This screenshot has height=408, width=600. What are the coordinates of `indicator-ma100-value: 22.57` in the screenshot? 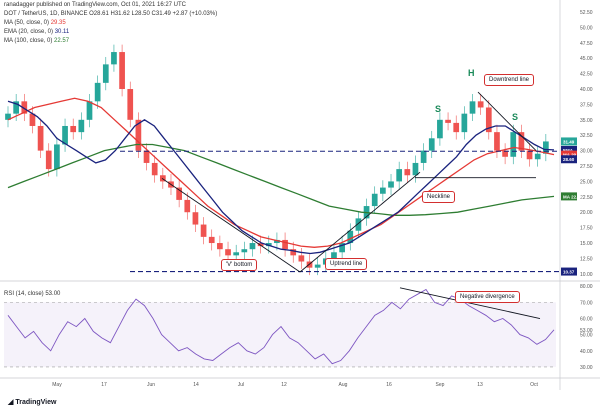 It's located at (62, 41).